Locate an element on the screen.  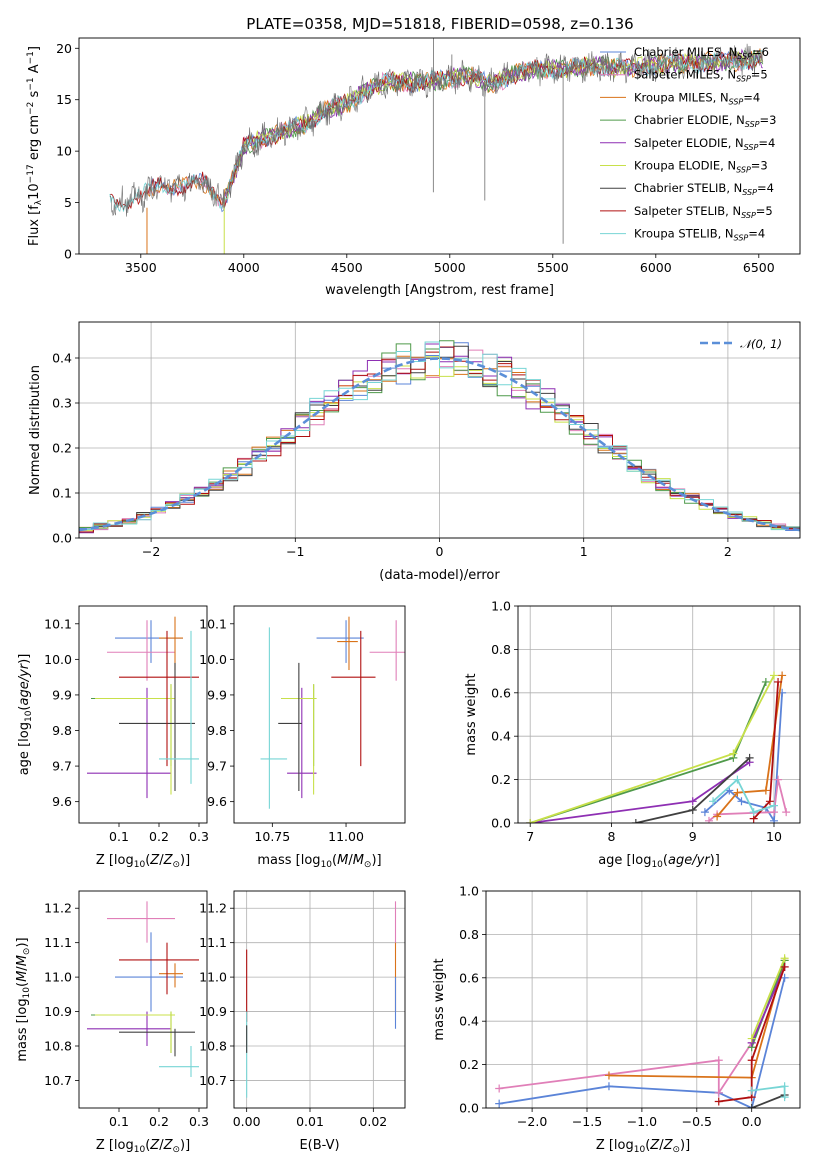
legend-label: Salpeter STELIB, NSSP=5 is located at coordinates (703, 212).